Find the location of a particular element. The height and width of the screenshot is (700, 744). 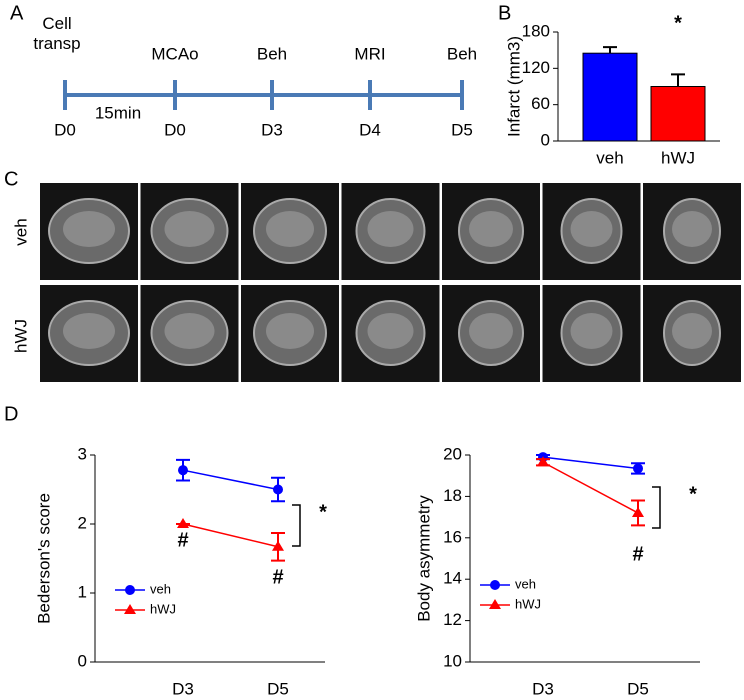

panel-label: C is located at coordinates (11, 179).